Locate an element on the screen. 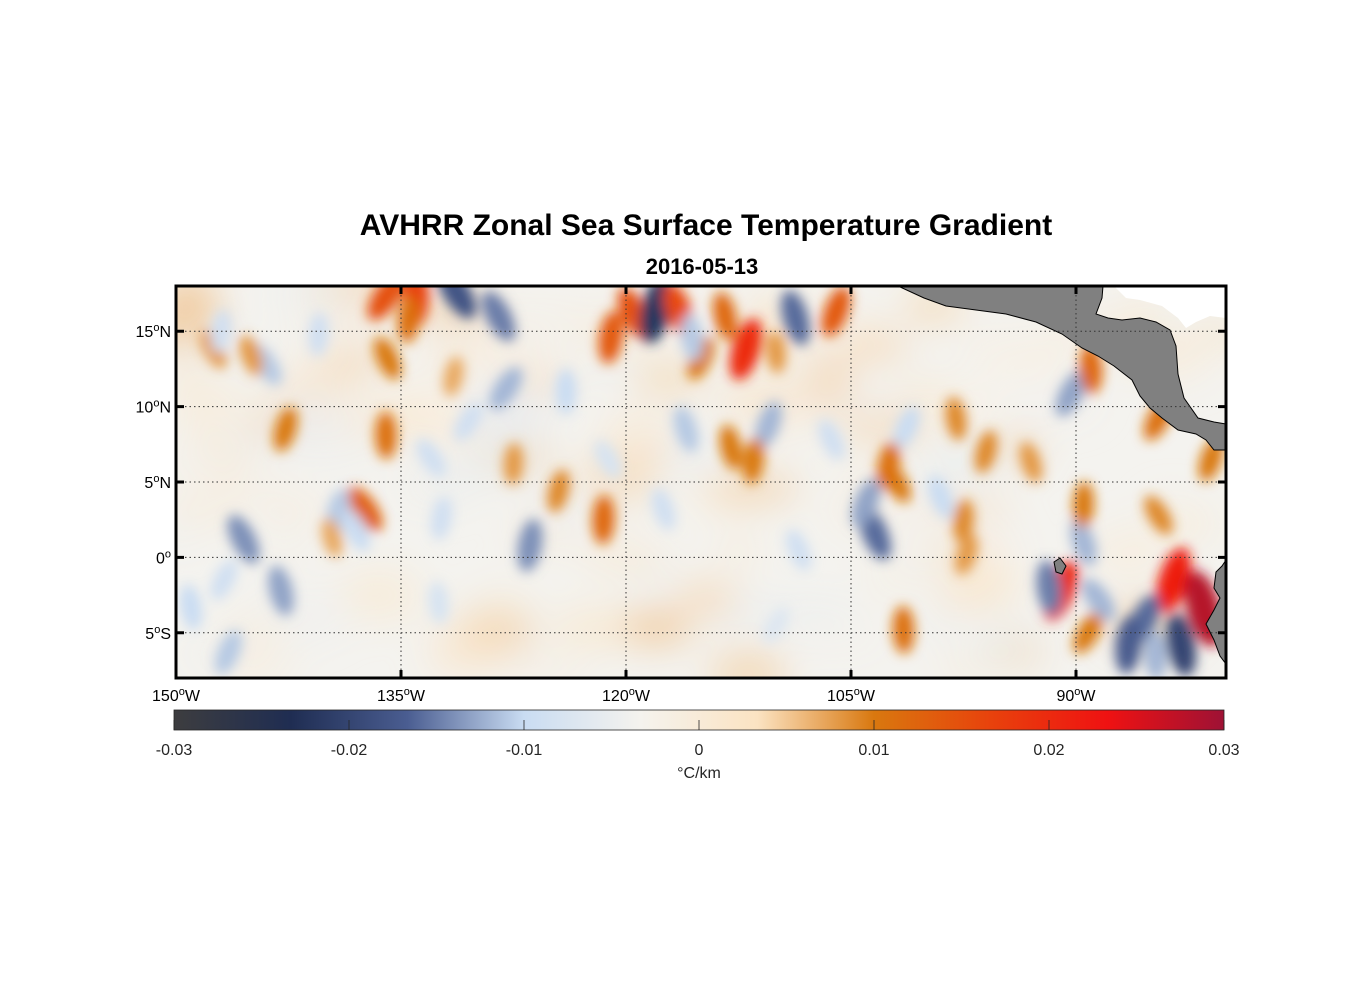 This screenshot has width=1356, height=1000. lon-tick-label: 90oW is located at coordinates (1076, 695).